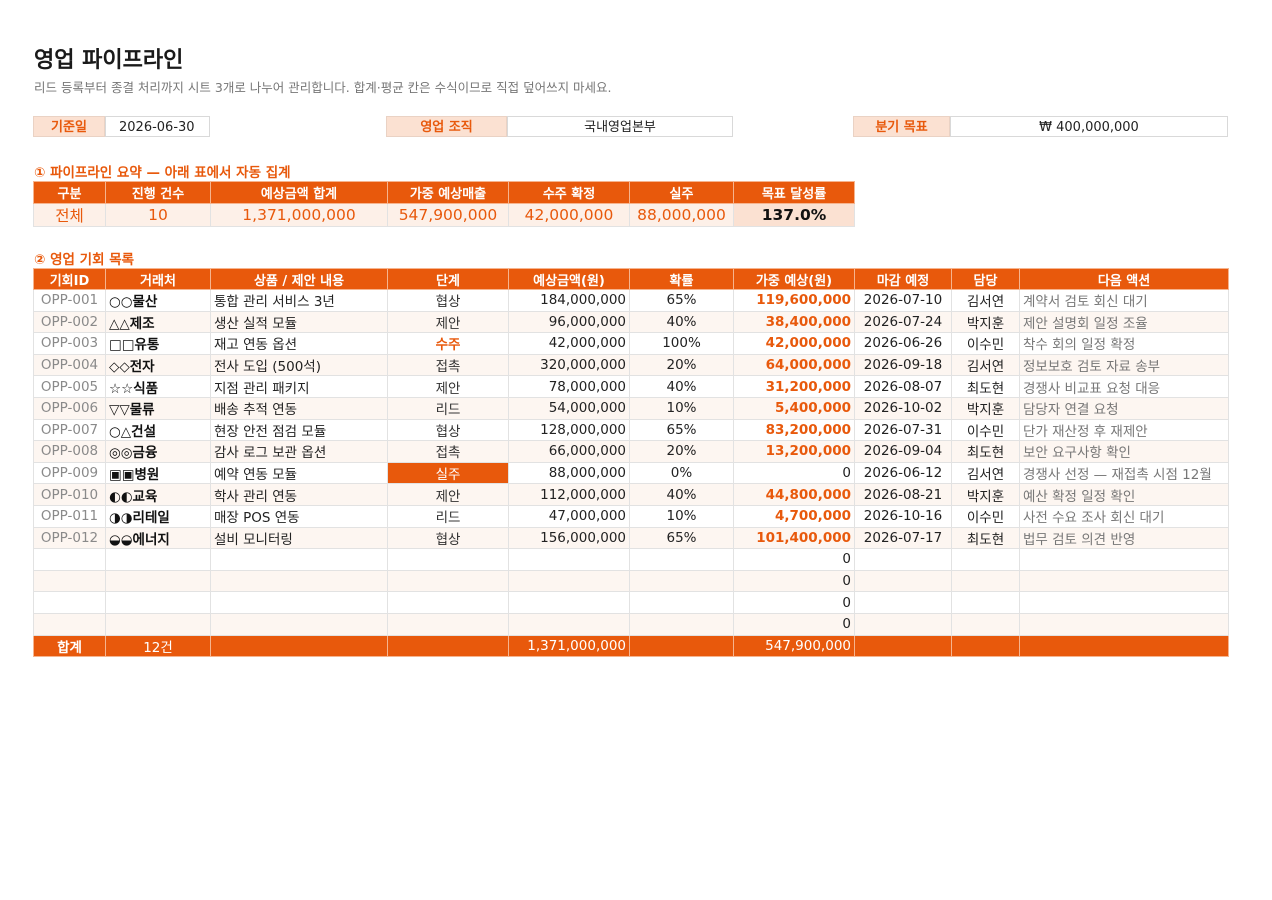 The image size is (1272, 900). What do you see at coordinates (569, 494) in the screenshot?
I see `opp-amount-cell: 112,000,000` at bounding box center [569, 494].